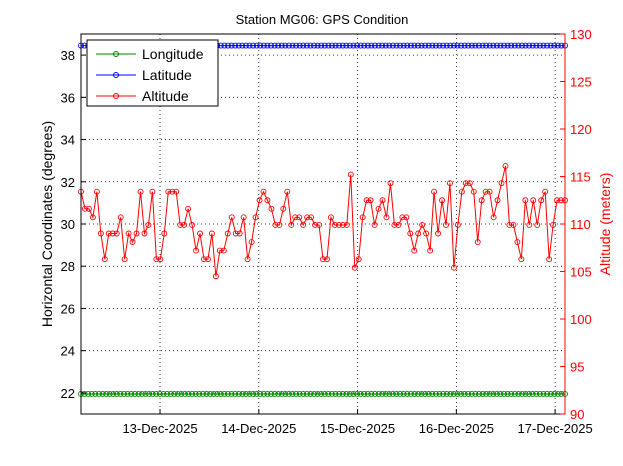  I want to click on y2-tick-label: 110, so click(580, 224).